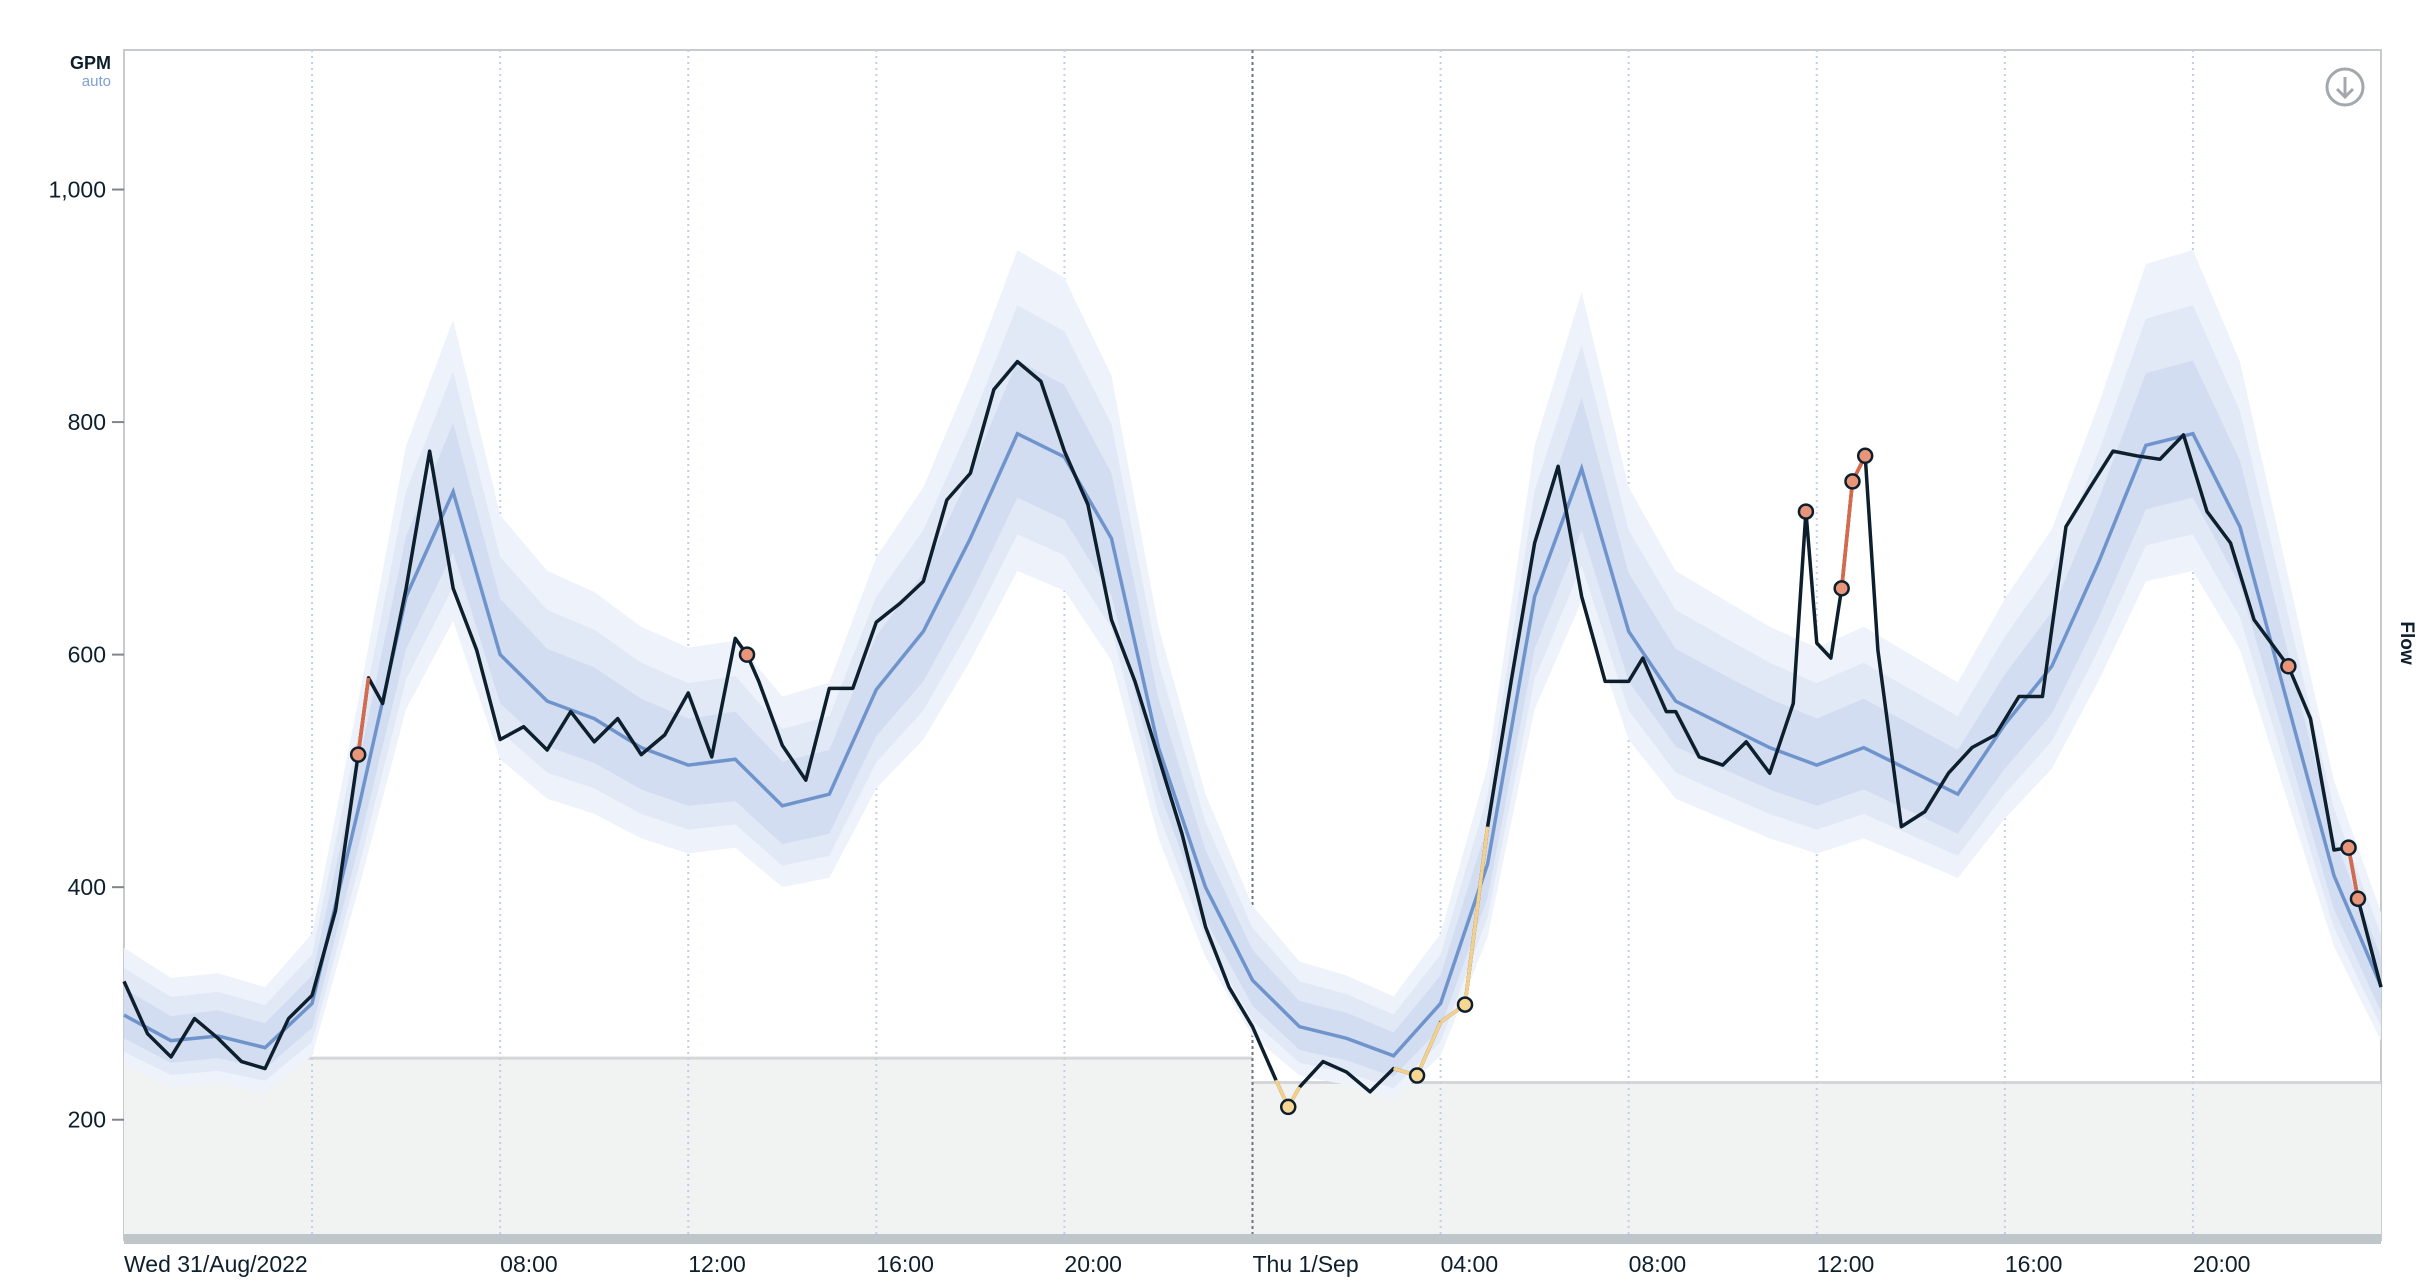  Describe the element at coordinates (87, 655) in the screenshot. I see `y-tick-label: 600` at that location.